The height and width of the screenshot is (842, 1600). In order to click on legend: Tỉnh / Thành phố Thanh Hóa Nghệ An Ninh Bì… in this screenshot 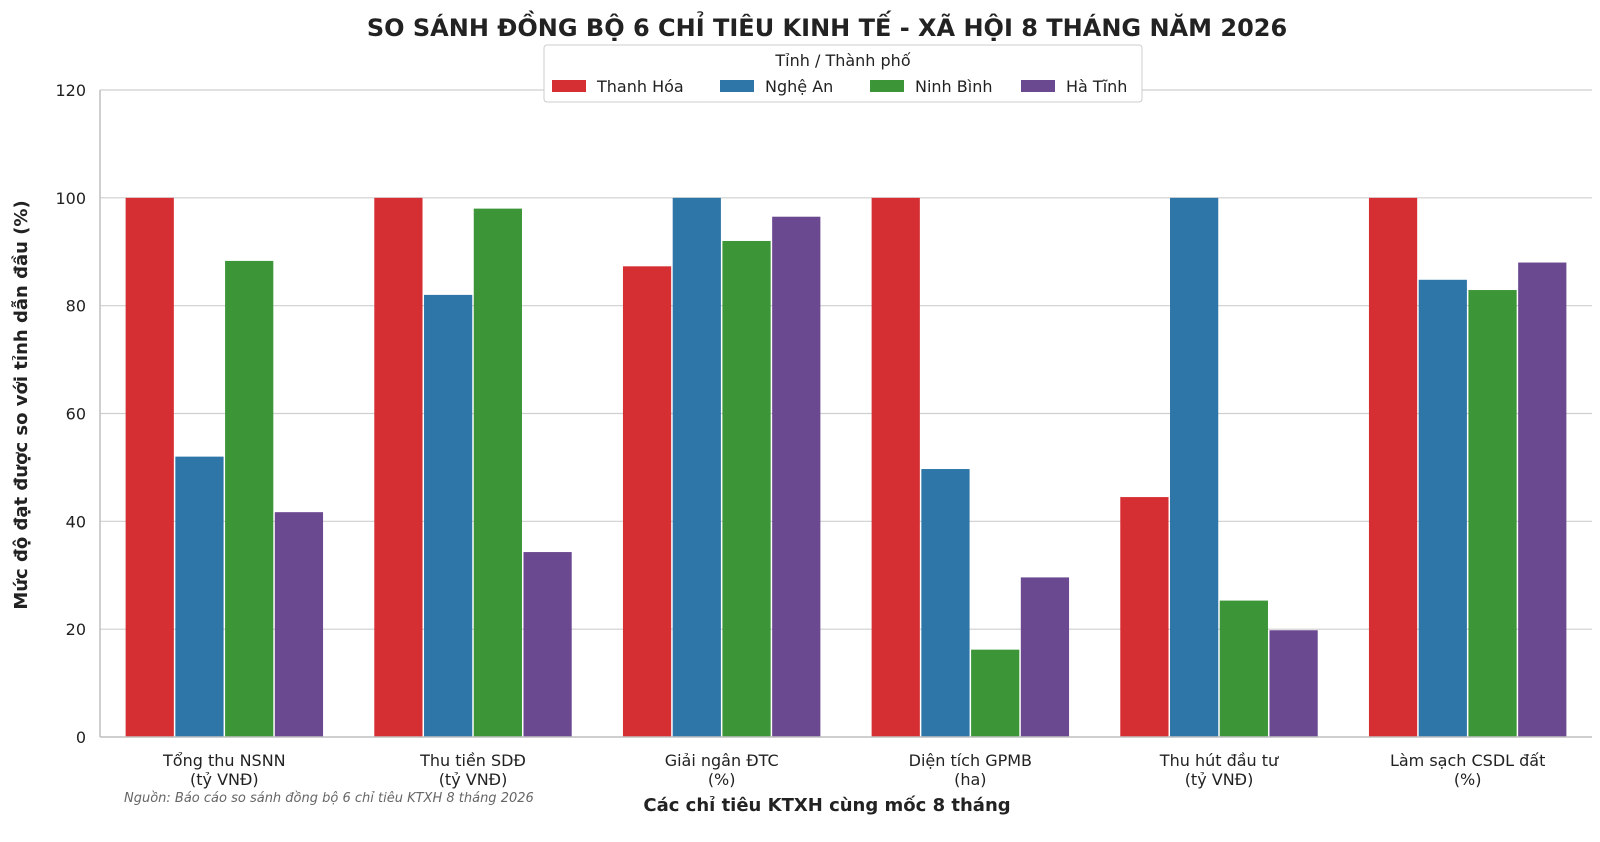, I will do `click(843, 73)`.